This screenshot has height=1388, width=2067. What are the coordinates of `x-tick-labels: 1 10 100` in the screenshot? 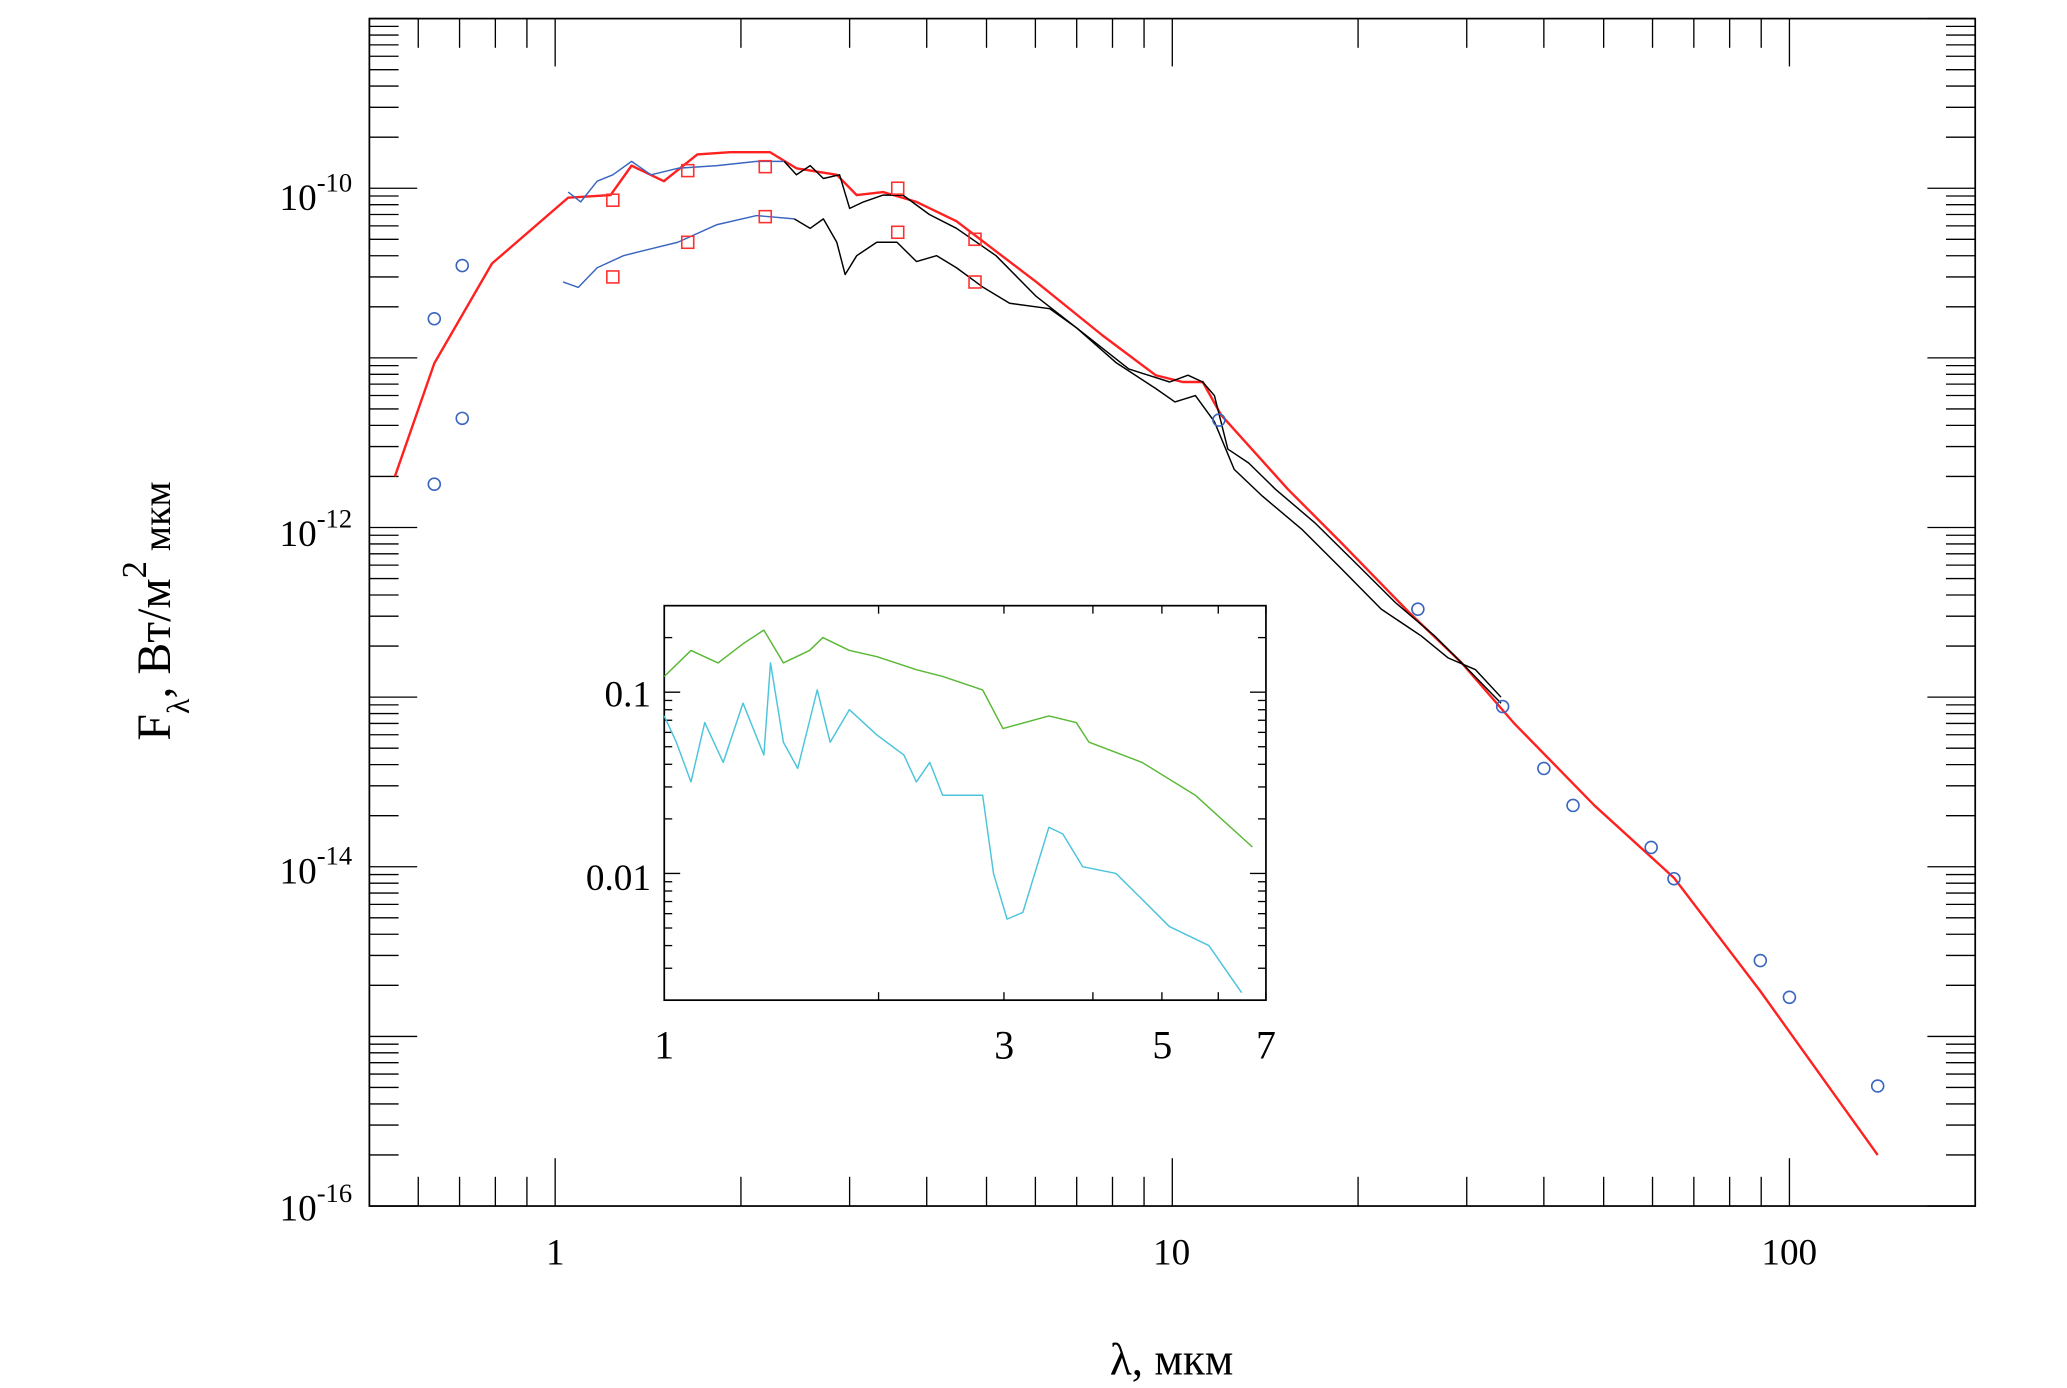 It's located at (1181, 1252).